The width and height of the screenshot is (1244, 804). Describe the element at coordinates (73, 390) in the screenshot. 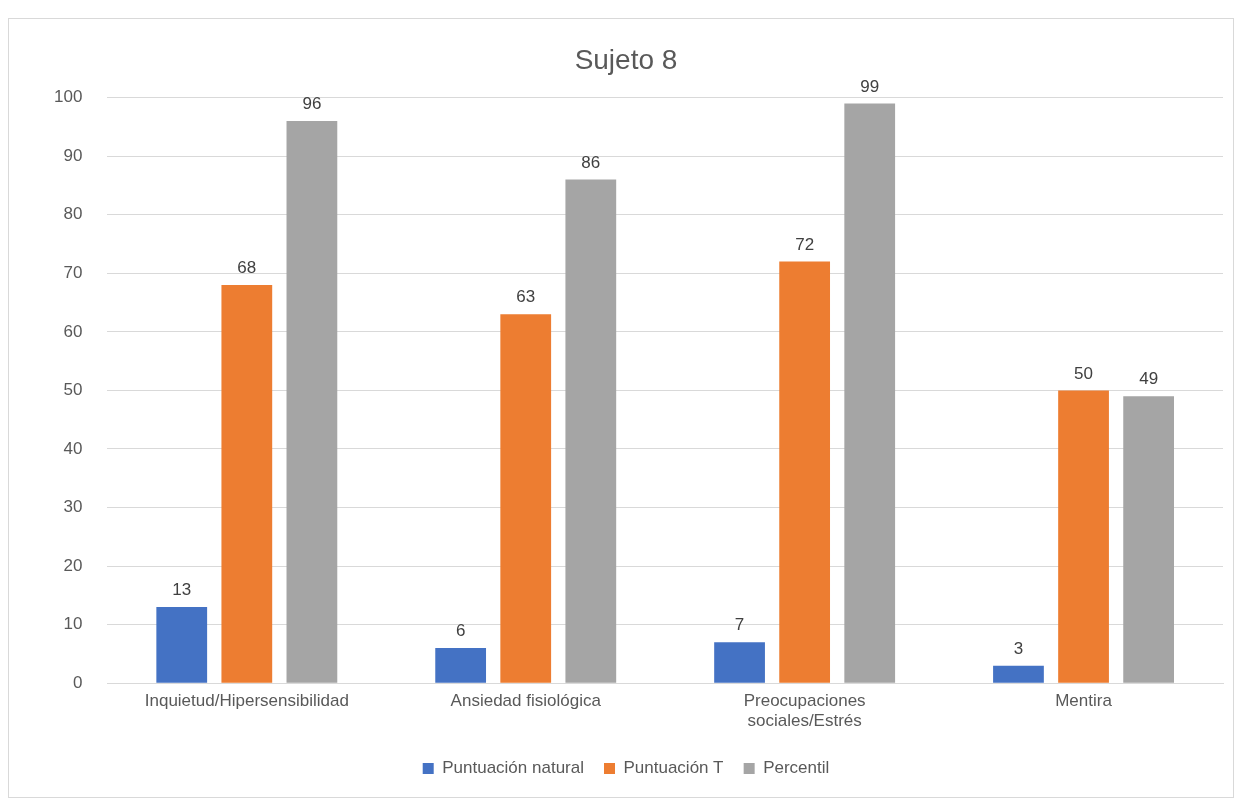

I see `y-tick-label: 50` at that location.